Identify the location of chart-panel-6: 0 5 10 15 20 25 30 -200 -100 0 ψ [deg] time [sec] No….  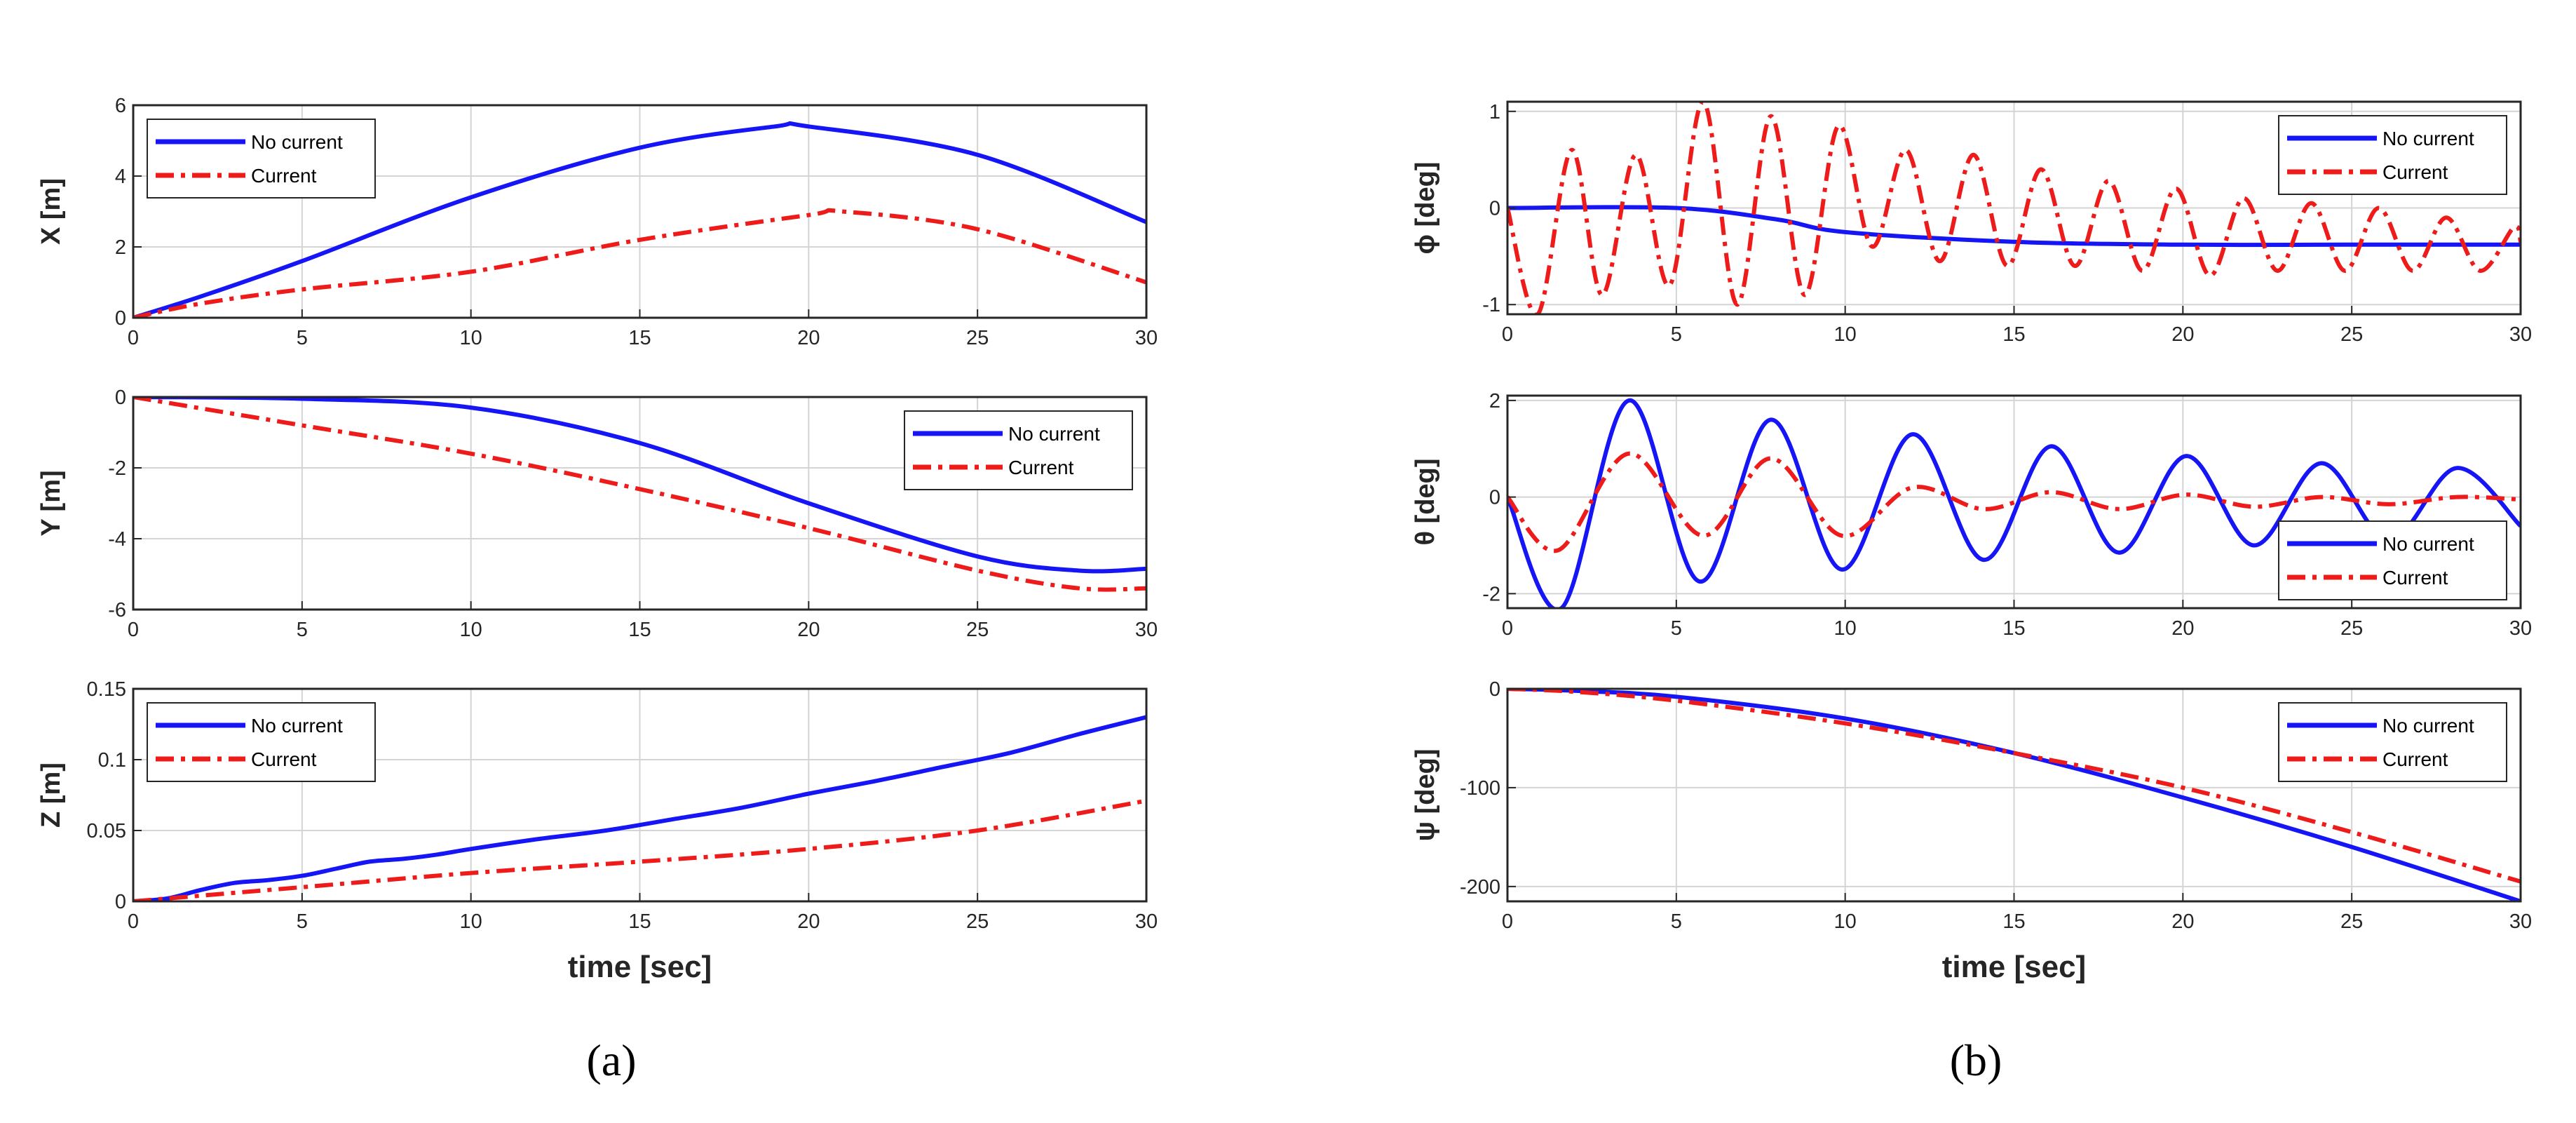
(1971, 831).